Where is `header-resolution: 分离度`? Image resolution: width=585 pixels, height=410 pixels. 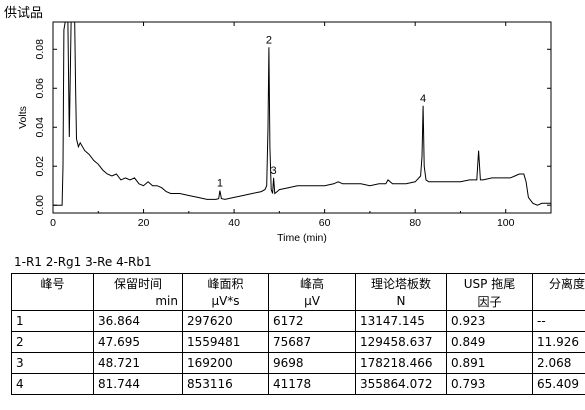 header-resolution: 分离度 is located at coordinates (558, 282).